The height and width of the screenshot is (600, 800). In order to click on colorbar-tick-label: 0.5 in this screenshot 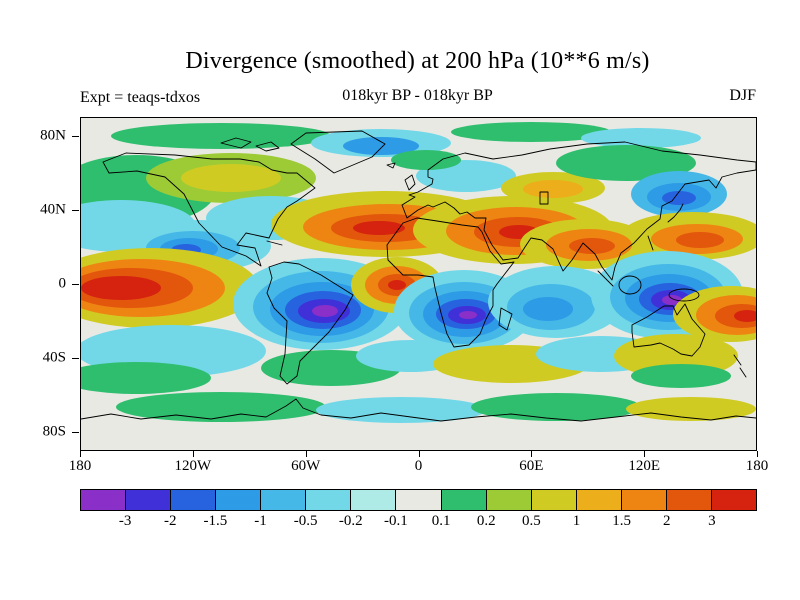, I will do `click(531, 521)`.